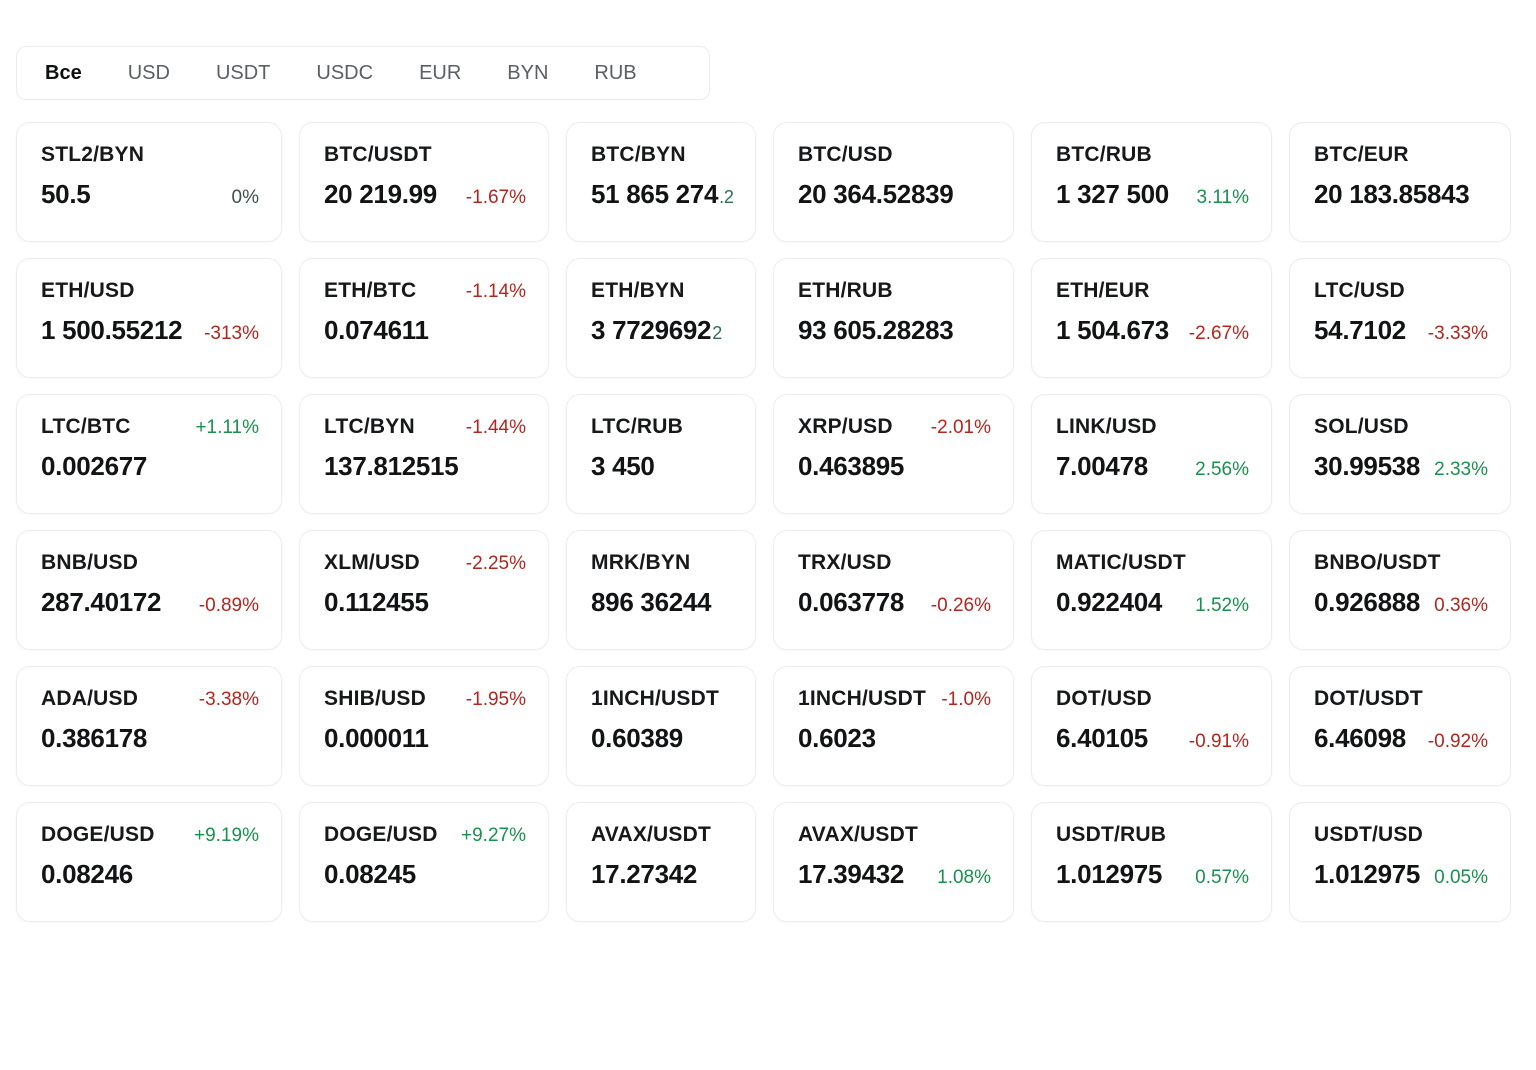 This screenshot has width=1536, height=1070. Describe the element at coordinates (661, 726) in the screenshot. I see `pair-card: 1INCH/USDT 0.60389` at that location.